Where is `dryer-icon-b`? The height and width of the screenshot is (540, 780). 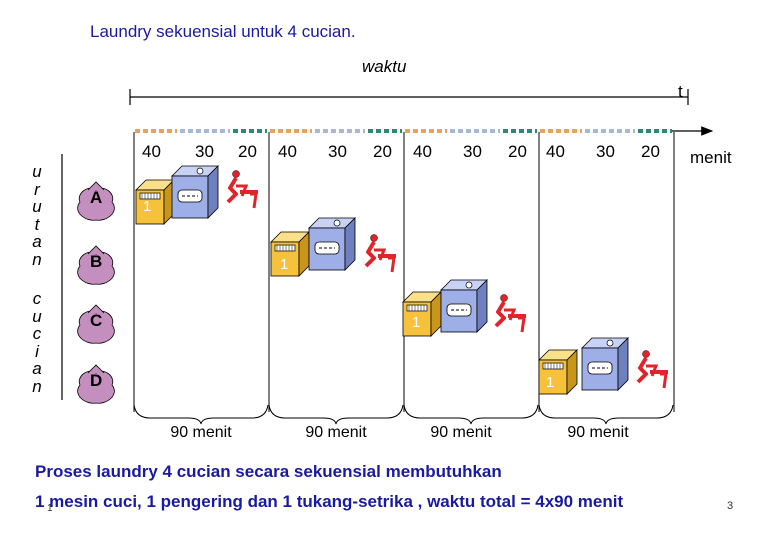 dryer-icon-b is located at coordinates (332, 244).